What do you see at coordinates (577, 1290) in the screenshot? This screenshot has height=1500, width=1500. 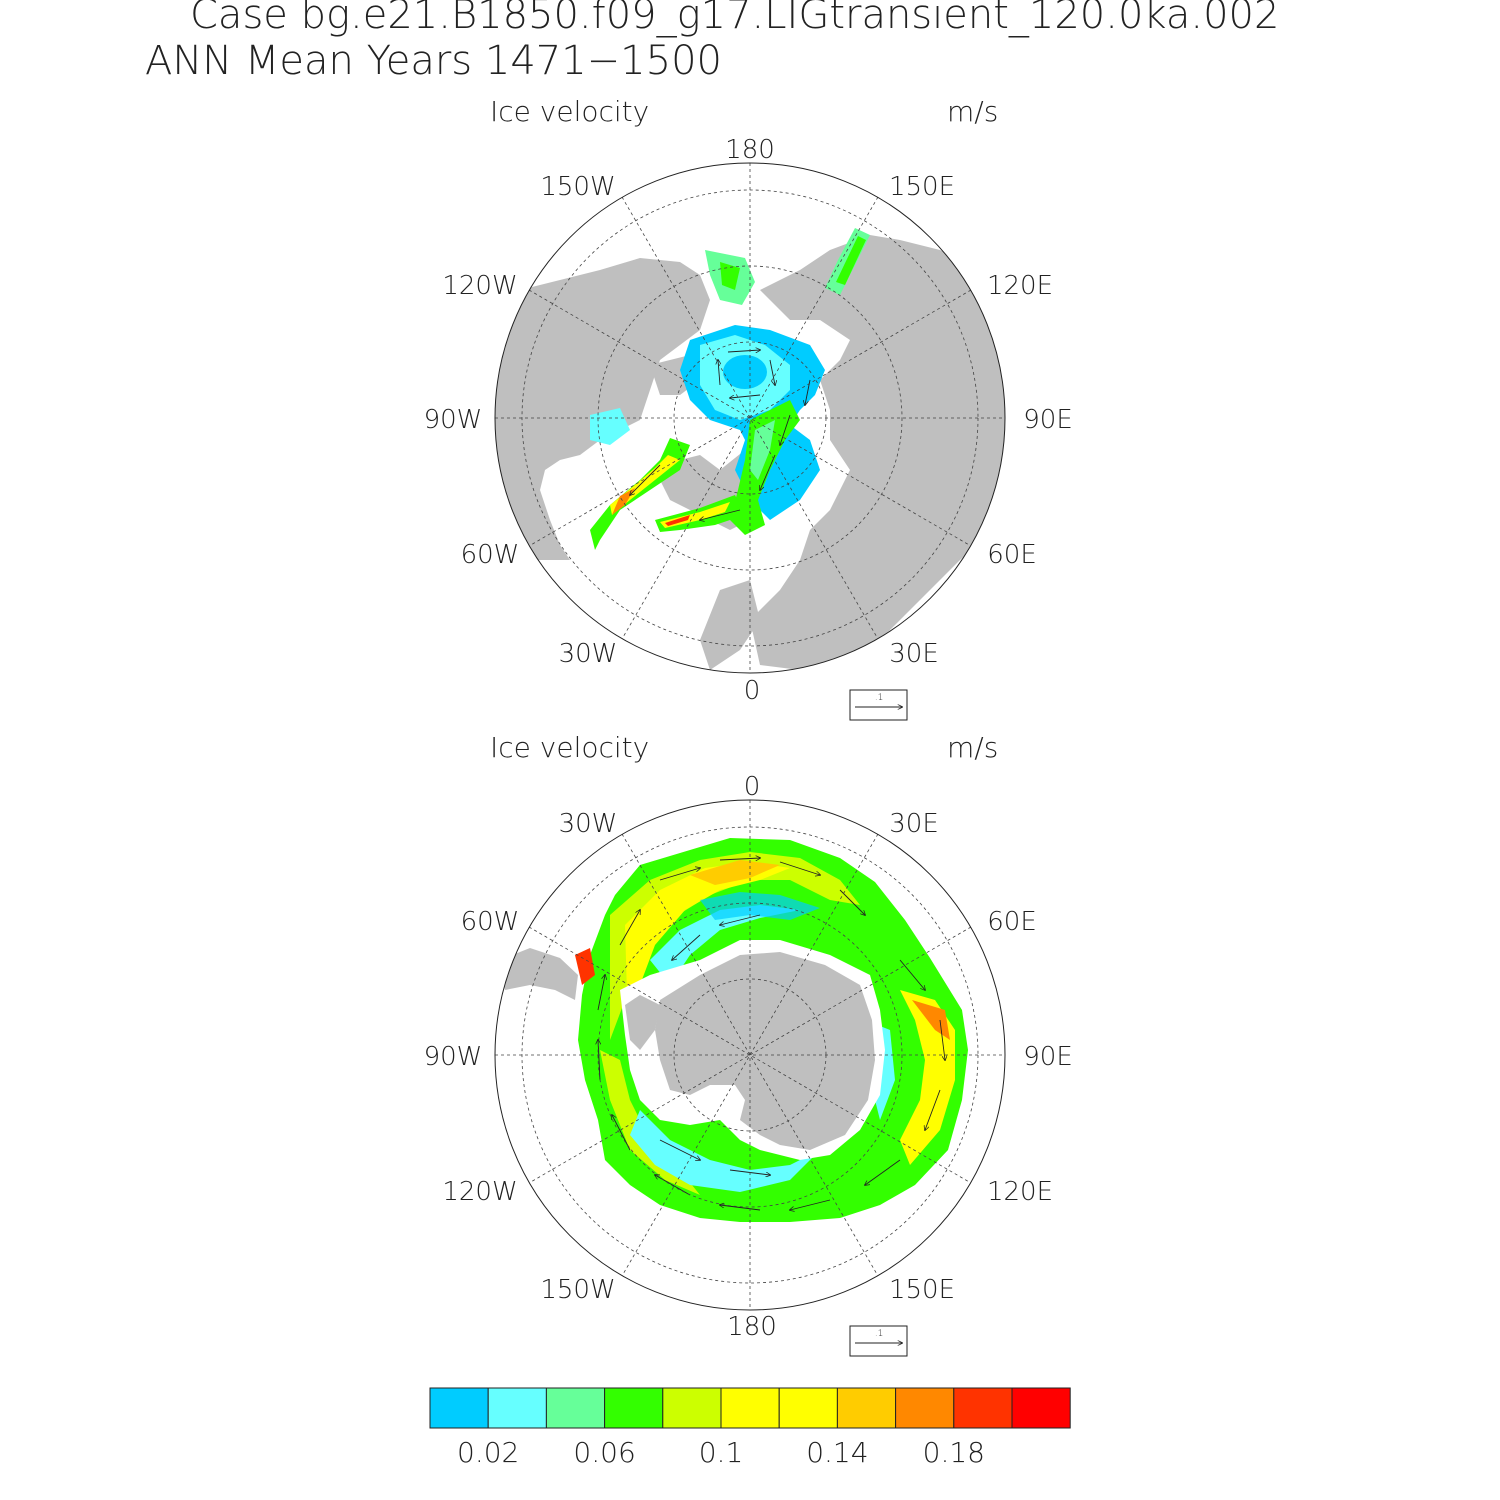 I see `south-lon-label-bottom-left: 150W` at bounding box center [577, 1290].